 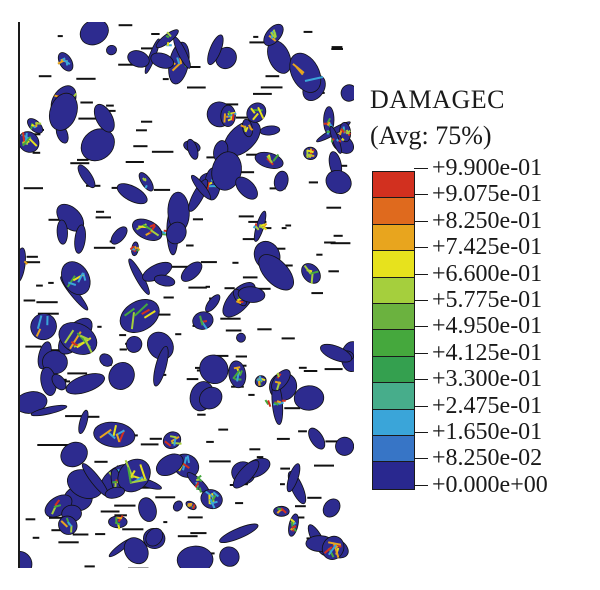 What do you see at coordinates (481, 458) in the screenshot?
I see `legend-label: +8.250e-02` at bounding box center [481, 458].